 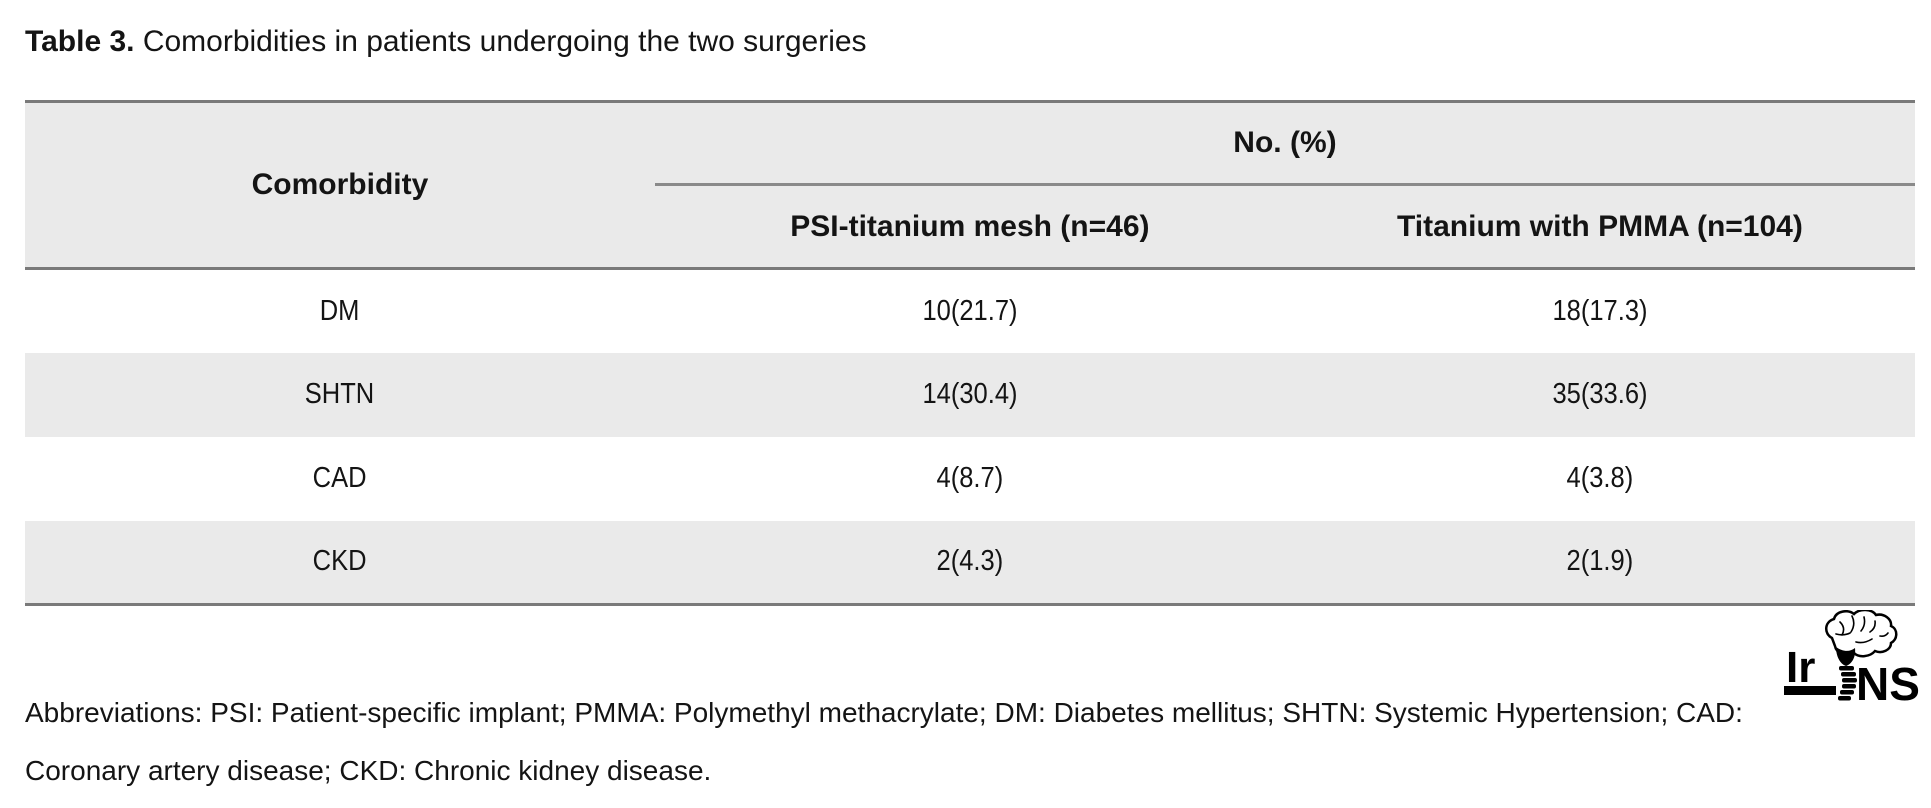 I want to click on logo-text-ir: Ir, so click(x=1800, y=667).